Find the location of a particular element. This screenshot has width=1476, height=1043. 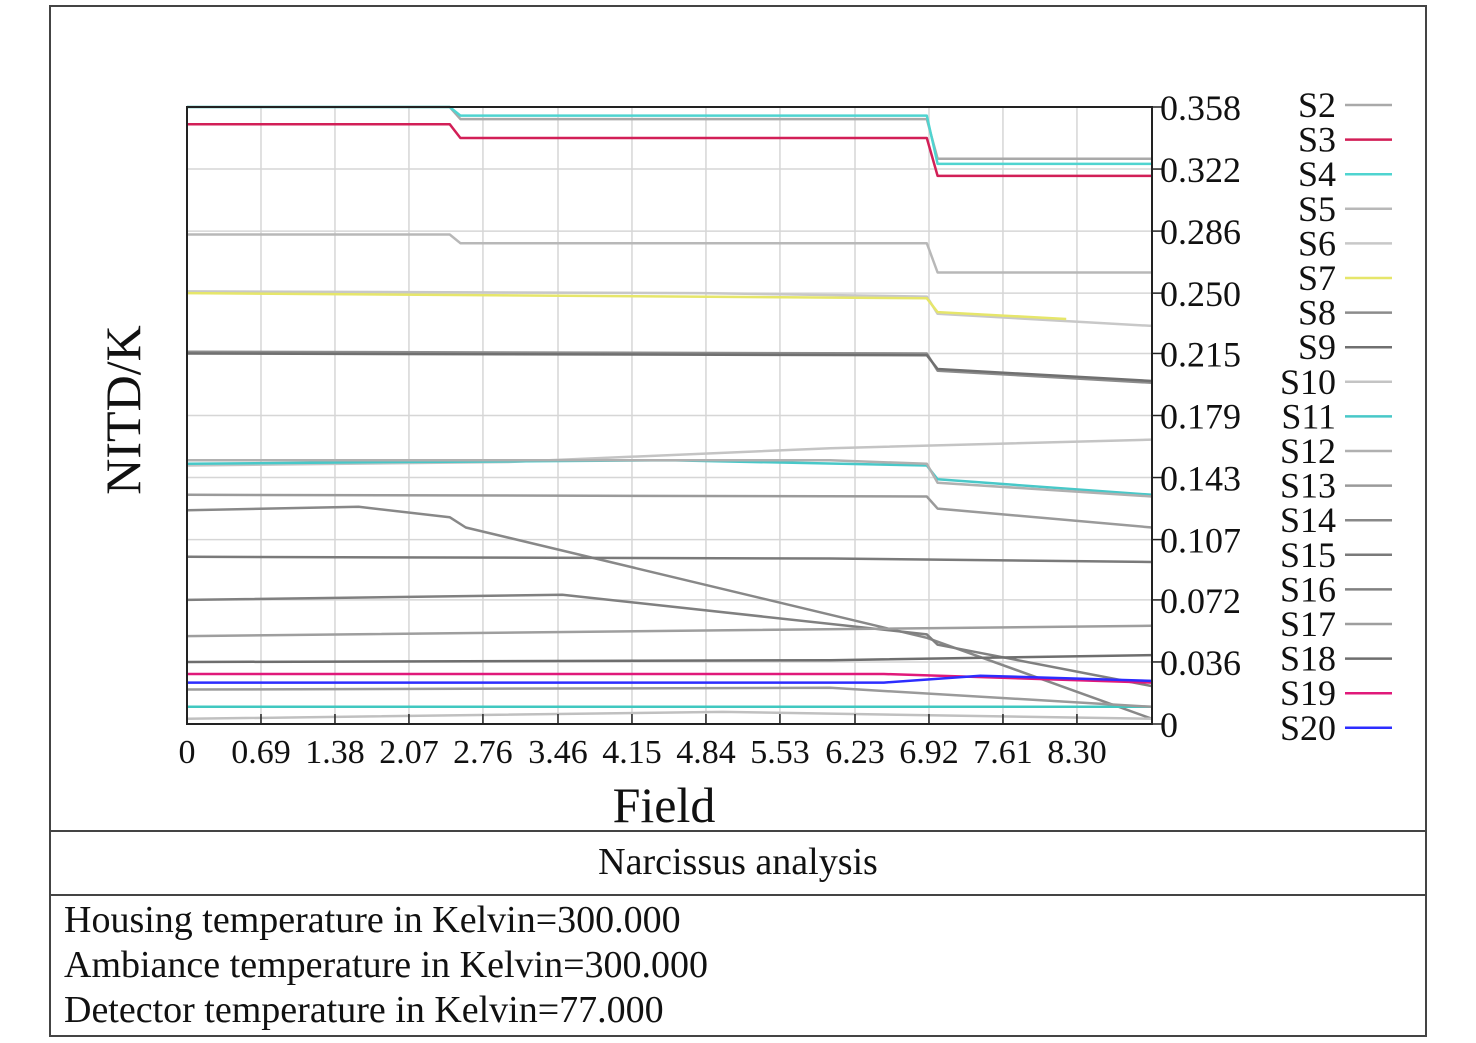

x-tick-label: 2.76 is located at coordinates (483, 752).